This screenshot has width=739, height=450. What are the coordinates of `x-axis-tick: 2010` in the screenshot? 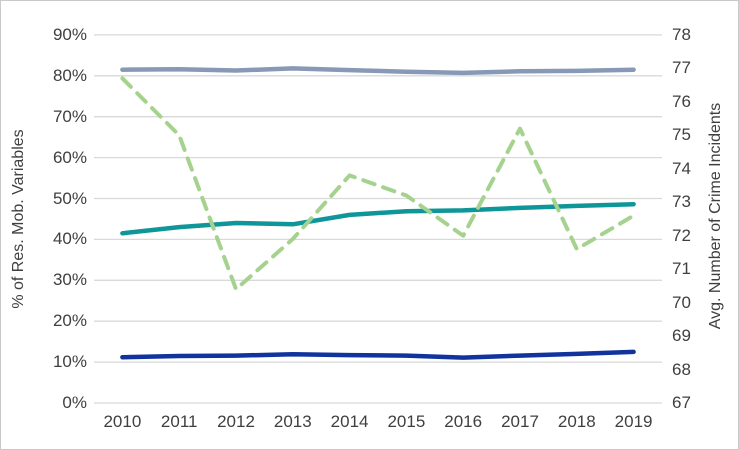 It's located at (122, 421).